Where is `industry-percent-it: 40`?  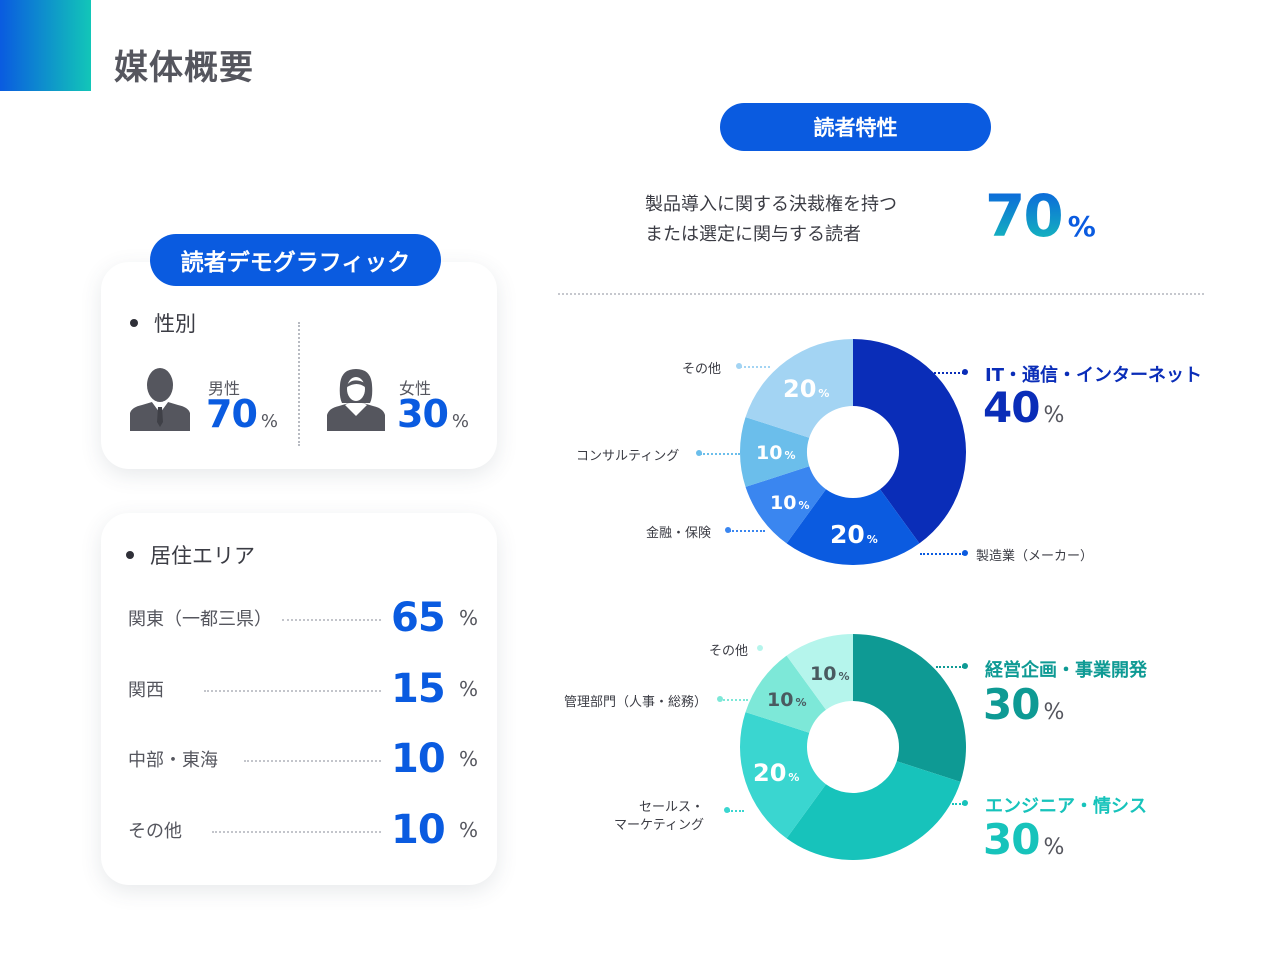 industry-percent-it: 40 is located at coordinates (1011, 407).